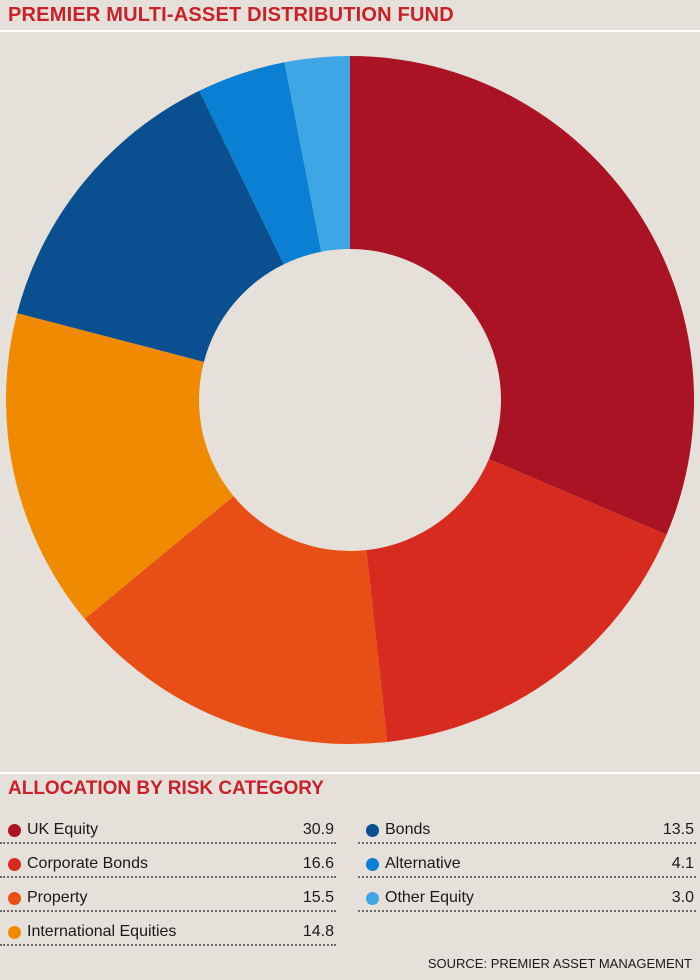 This screenshot has height=980, width=700. Describe the element at coordinates (318, 931) in the screenshot. I see `legend-value: 14.8` at that location.